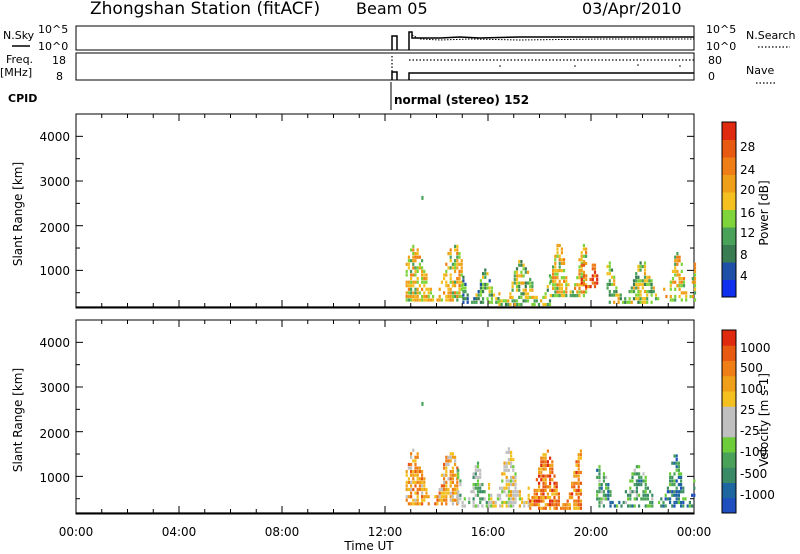  Describe the element at coordinates (750, 431) in the screenshot. I see `velocity-cbar-tick-neg25: -25` at that location.